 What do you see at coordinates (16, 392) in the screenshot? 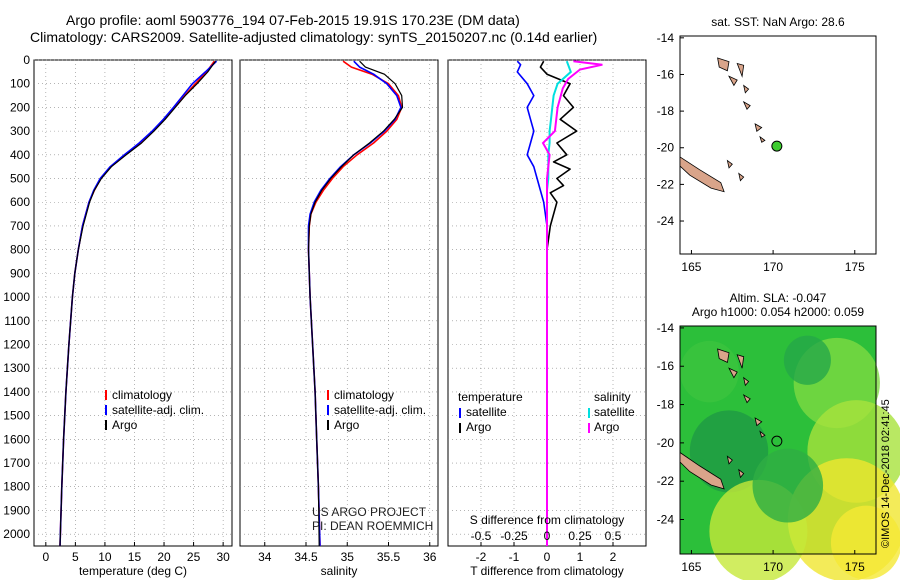
I see `depth-tick-label: 1400` at bounding box center [16, 392].